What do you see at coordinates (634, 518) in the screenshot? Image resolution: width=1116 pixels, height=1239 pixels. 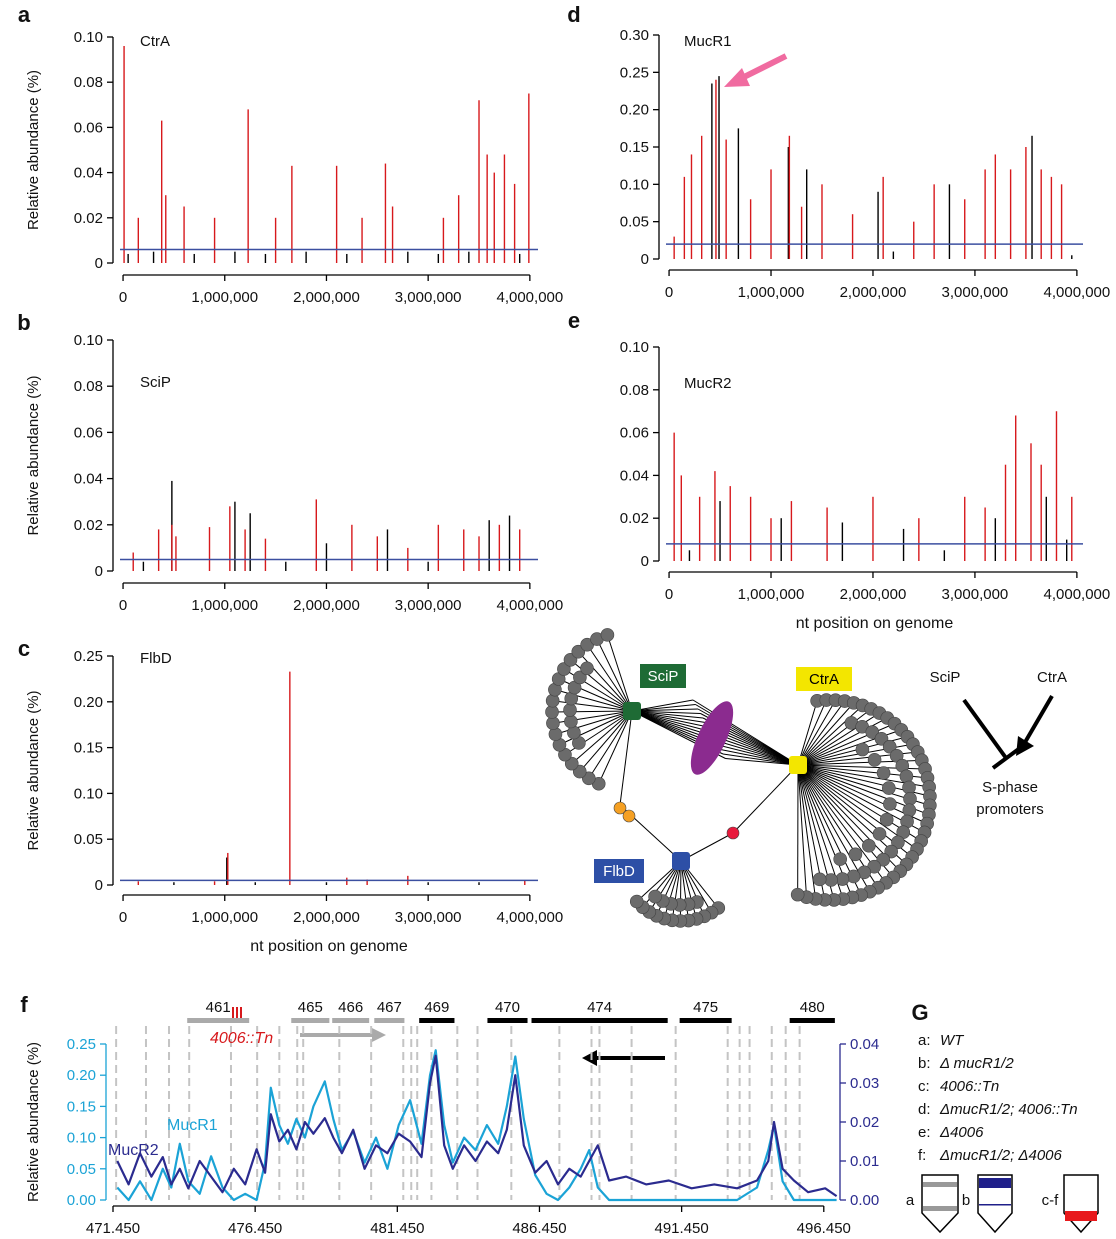 I see `y-tick-label: 0.02` at bounding box center [634, 518].